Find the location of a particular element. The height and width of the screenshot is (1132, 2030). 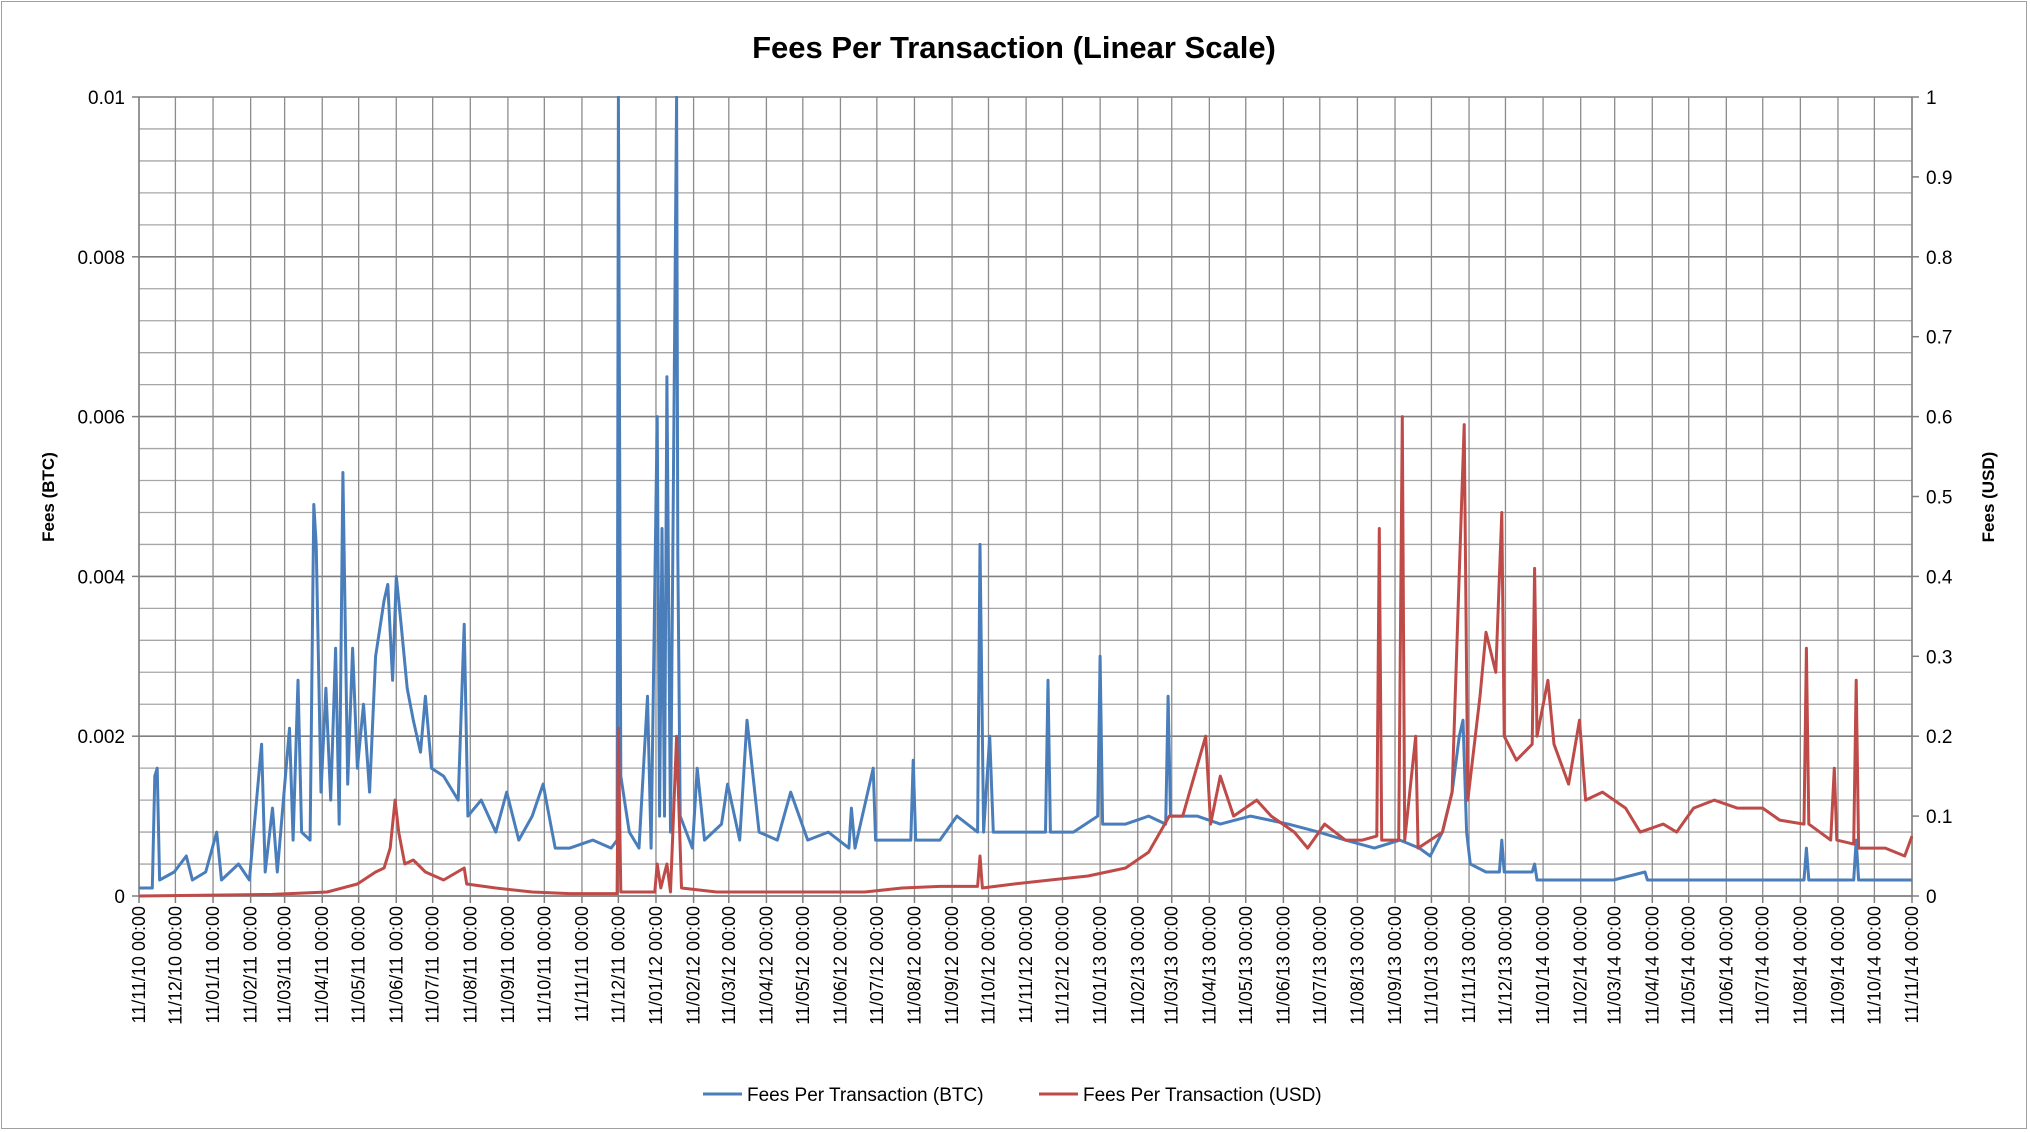

x-tick-label: 11/04/11 00:00 is located at coordinates (322, 964).